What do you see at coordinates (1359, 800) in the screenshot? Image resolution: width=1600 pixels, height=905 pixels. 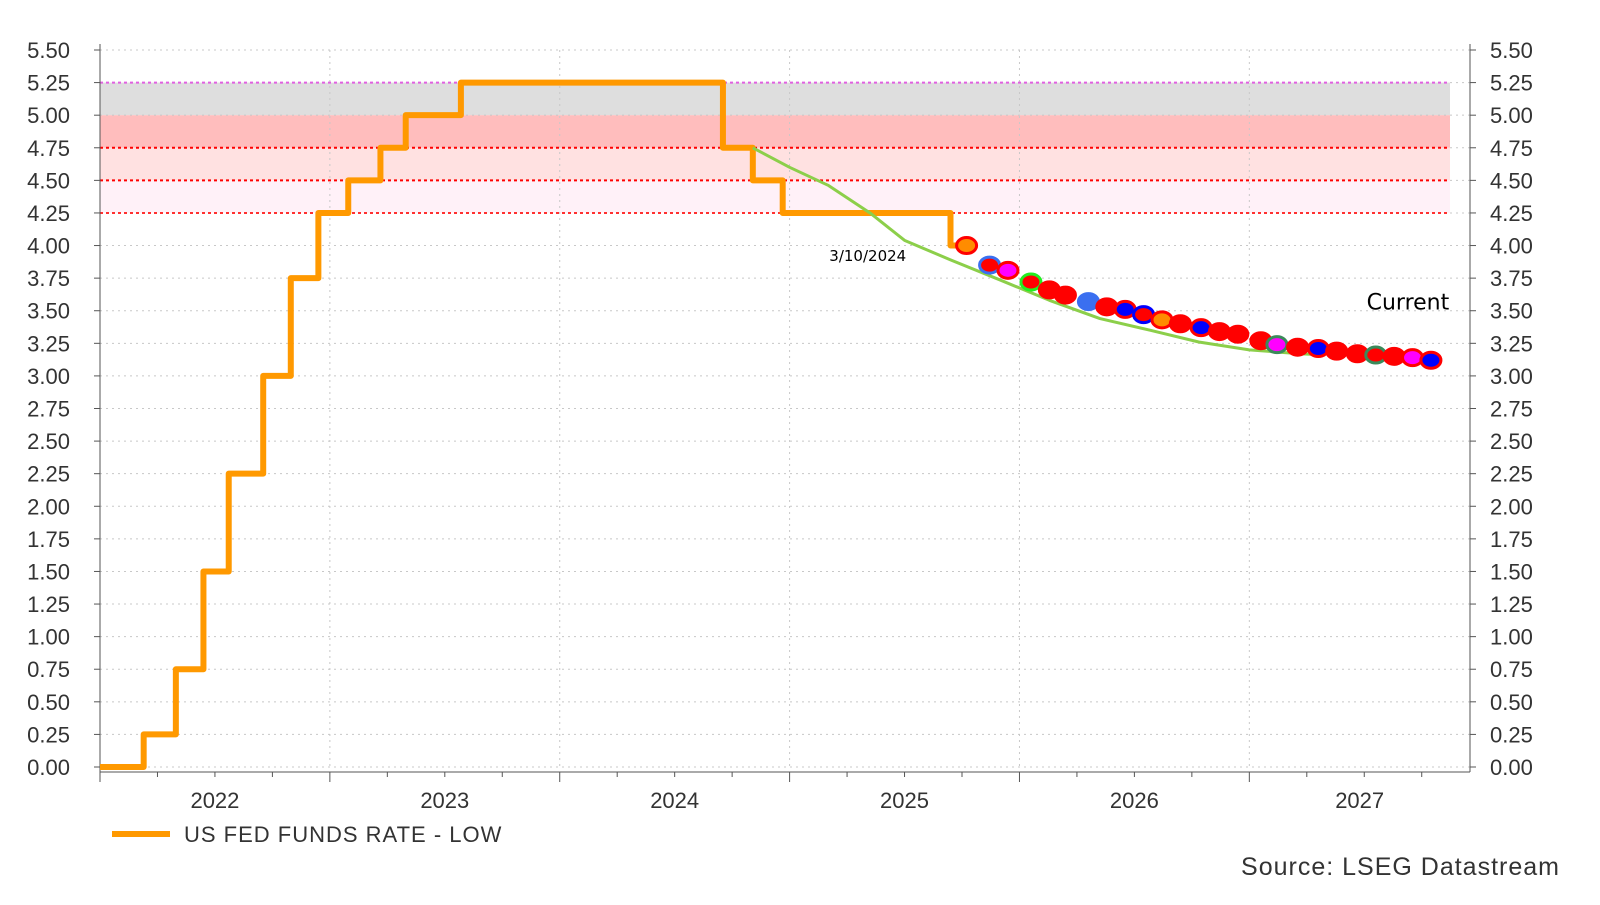 I see `x-tick-label: 2027` at bounding box center [1359, 800].